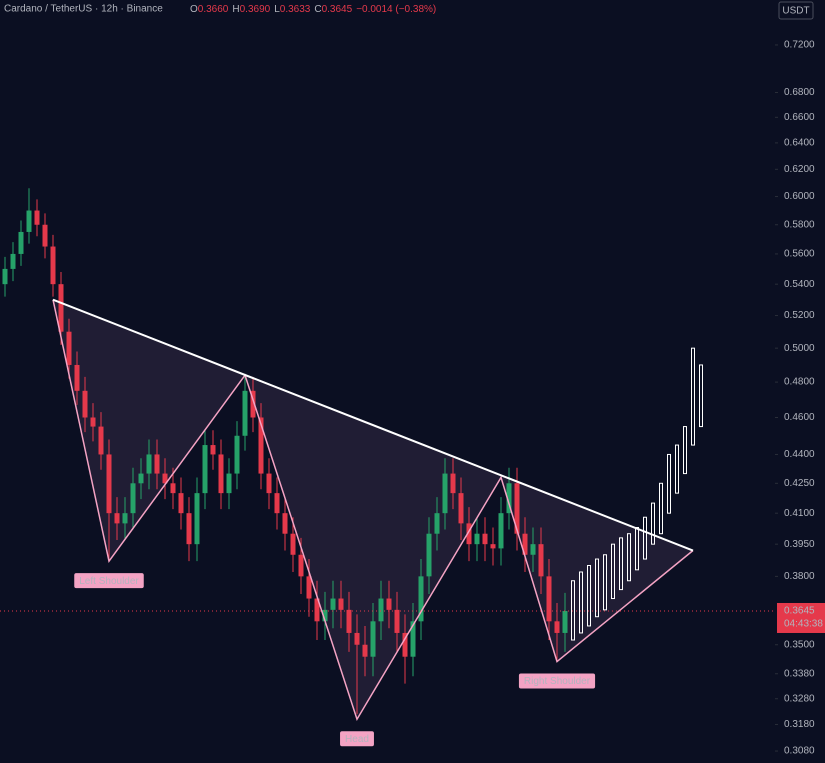 This screenshot has width=825, height=763. What do you see at coordinates (317, 9) in the screenshot?
I see `field-key: C` at bounding box center [317, 9].